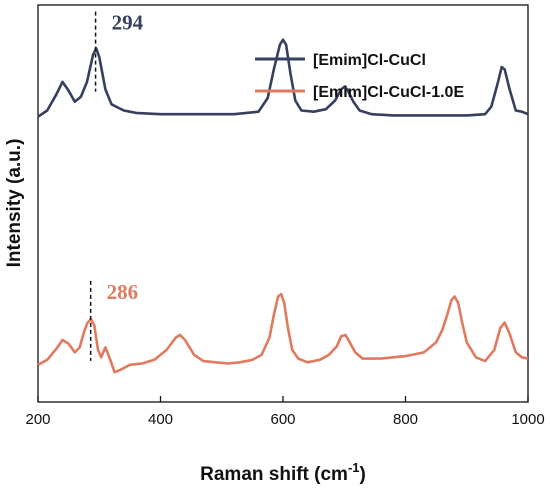 The width and height of the screenshot is (550, 494). What do you see at coordinates (363, 474) in the screenshot?
I see `x-axis-title-suffix: )` at bounding box center [363, 474].